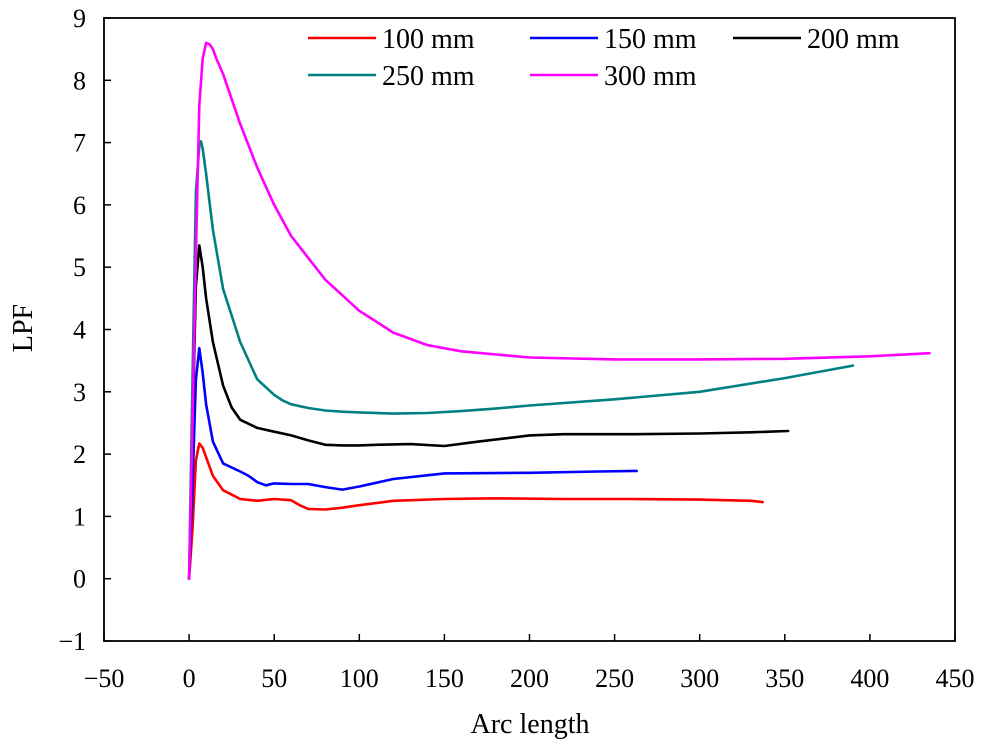 This screenshot has width=986, height=746. Describe the element at coordinates (79, 516) in the screenshot. I see `y-tick-label: 1` at that location.